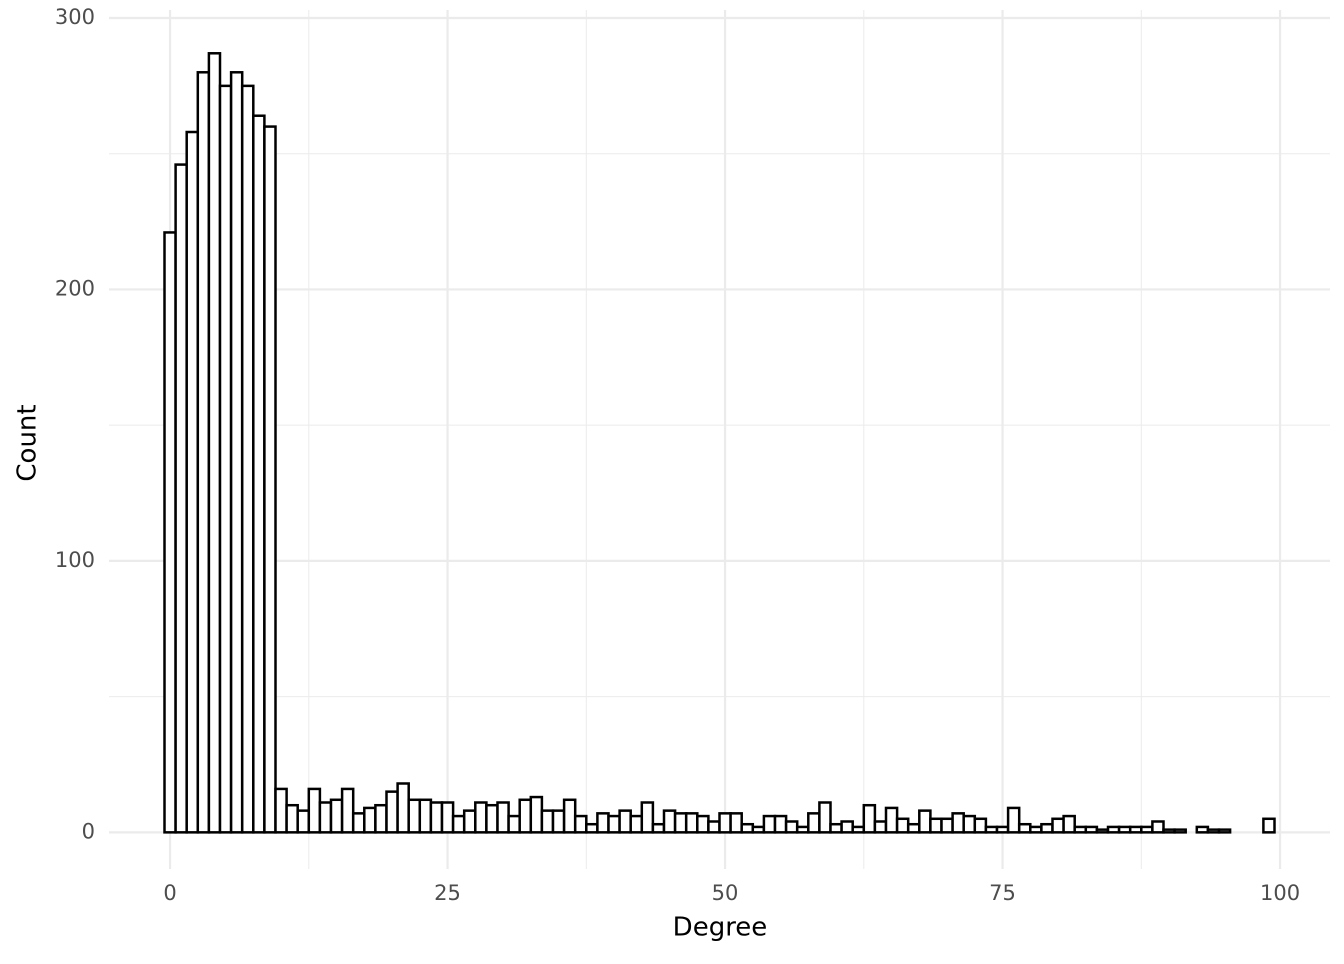 This screenshot has width=1344, height=964. I want to click on x-tick-label: 75, so click(1002, 893).